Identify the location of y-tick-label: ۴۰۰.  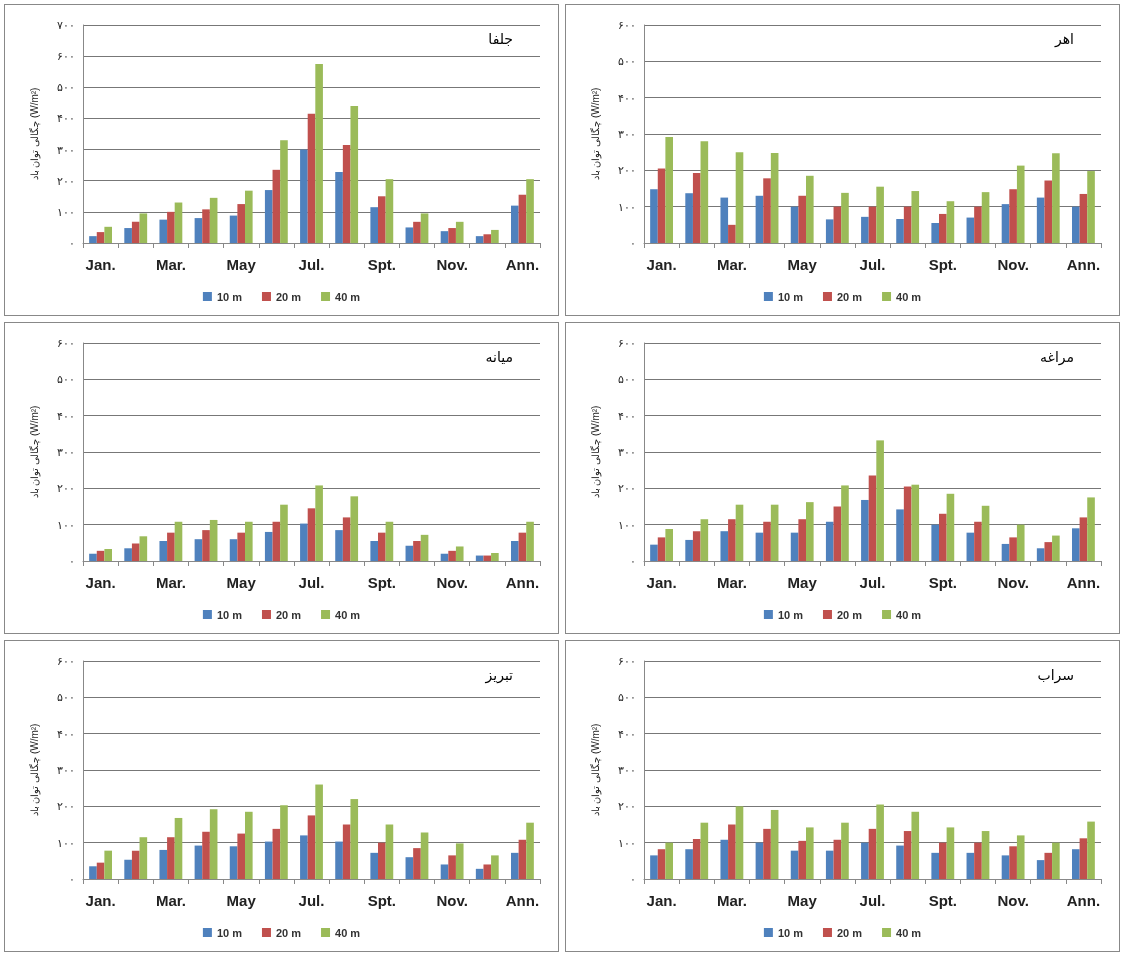
(66, 415).